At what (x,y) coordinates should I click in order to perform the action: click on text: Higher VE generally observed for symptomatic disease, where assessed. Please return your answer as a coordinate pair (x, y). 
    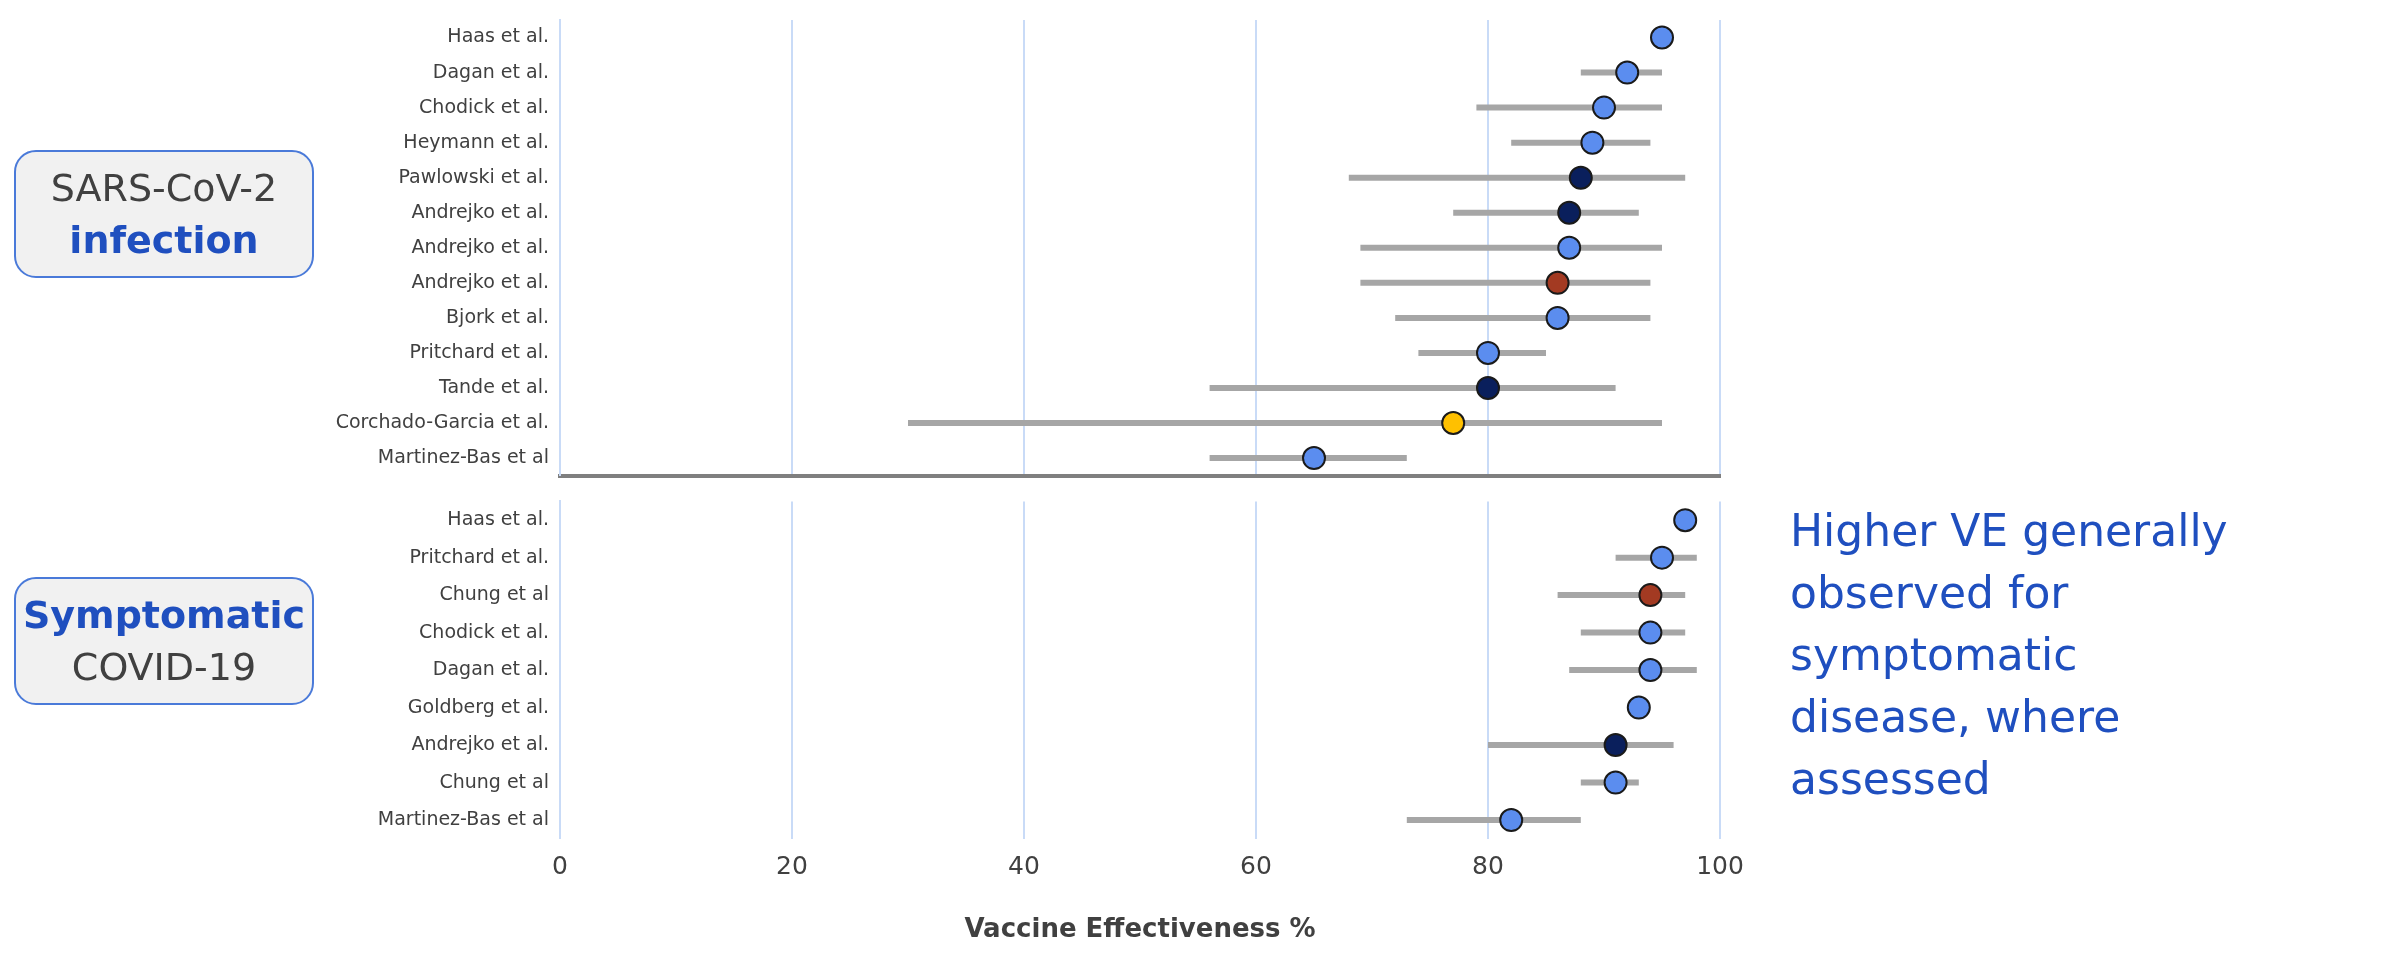
    Looking at the image, I should click on (2009, 655).